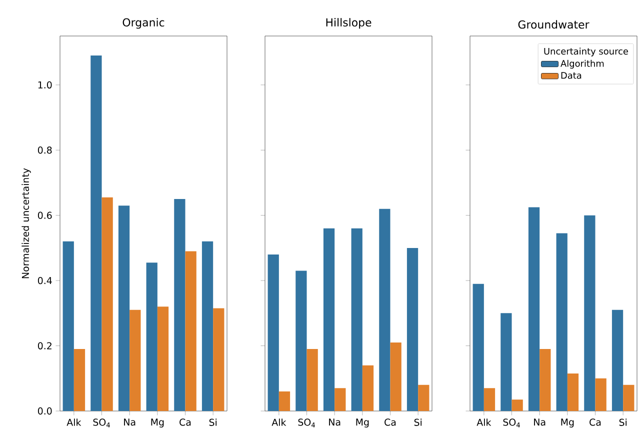 This screenshot has height=431, width=640. I want to click on y-tick-label: 0.8, so click(45, 150).